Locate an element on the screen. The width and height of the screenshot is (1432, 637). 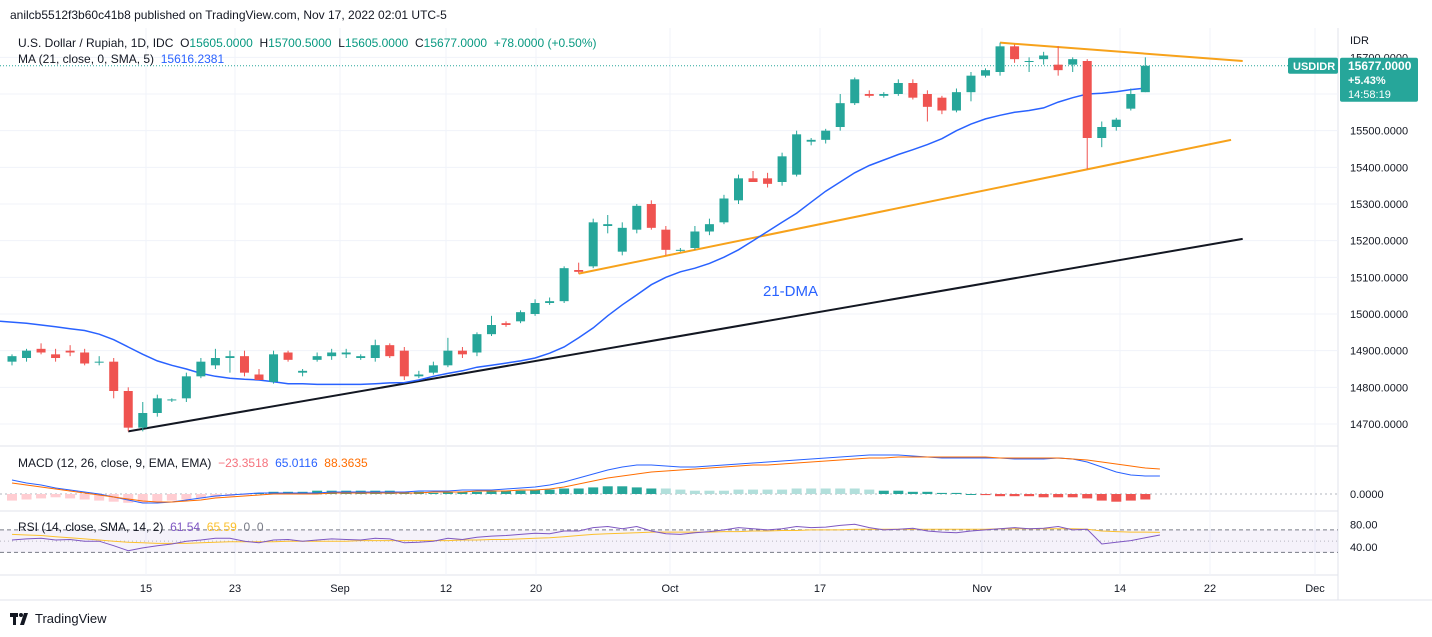
macd-panel: 0.0000 is located at coordinates (692, 479).